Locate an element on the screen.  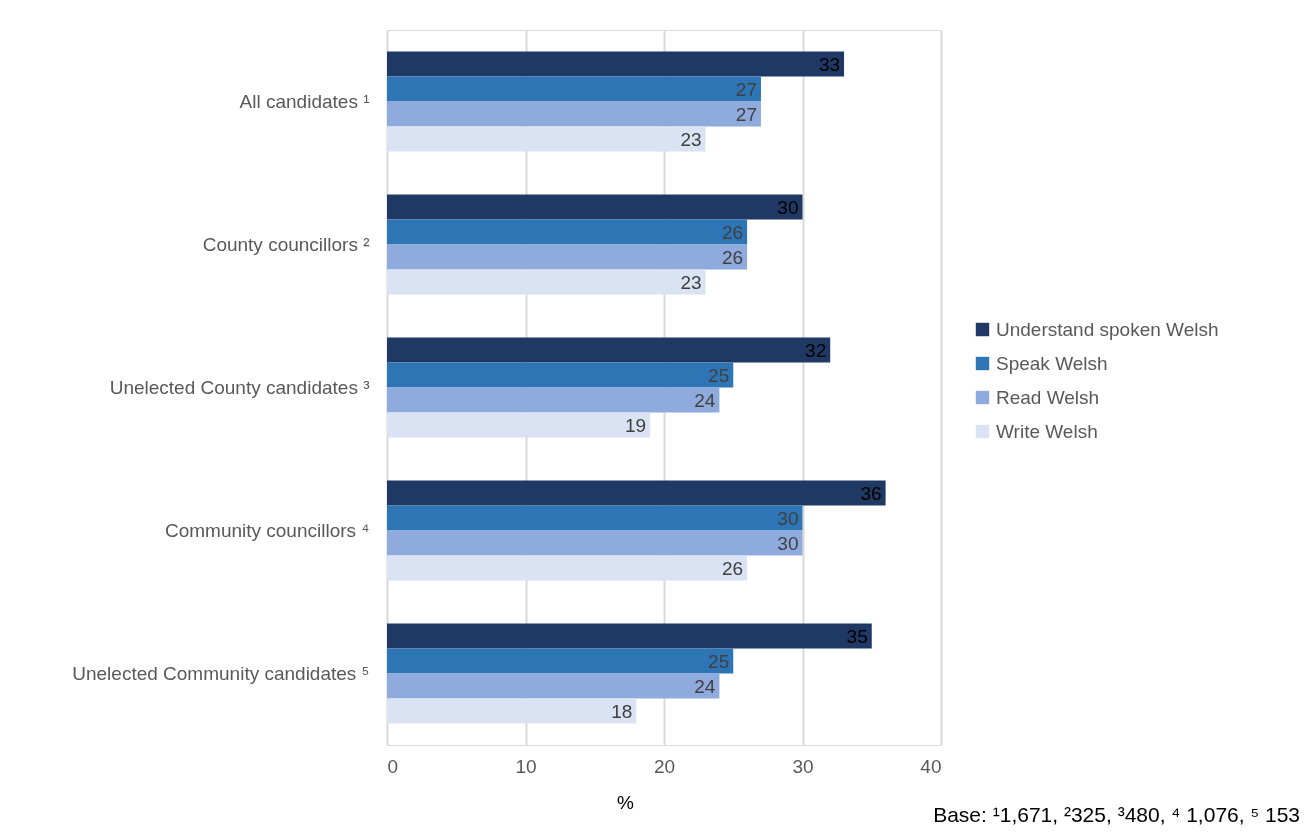
x-tick-label: 40 is located at coordinates (931, 766).